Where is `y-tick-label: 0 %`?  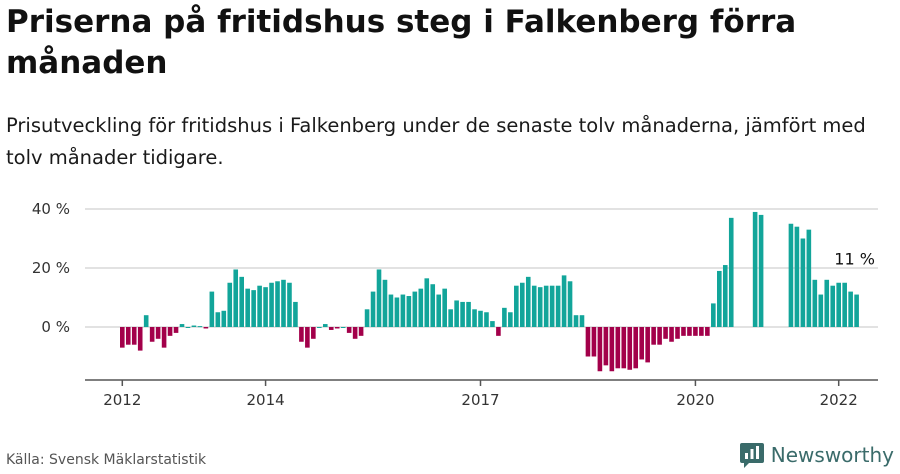
y-tick-label: 0 % is located at coordinates (55, 327).